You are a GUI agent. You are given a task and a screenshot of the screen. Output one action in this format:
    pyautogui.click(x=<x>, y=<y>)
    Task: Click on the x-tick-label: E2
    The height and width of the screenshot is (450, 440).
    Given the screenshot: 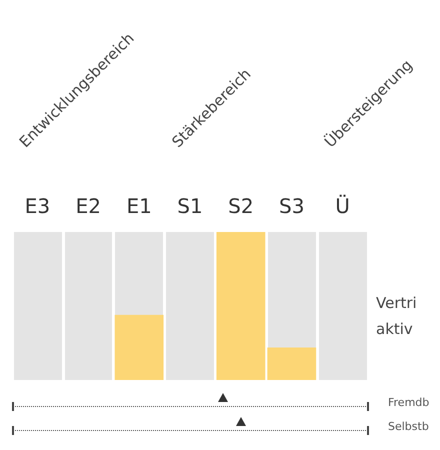 What is the action you would take?
    pyautogui.click(x=88, y=206)
    